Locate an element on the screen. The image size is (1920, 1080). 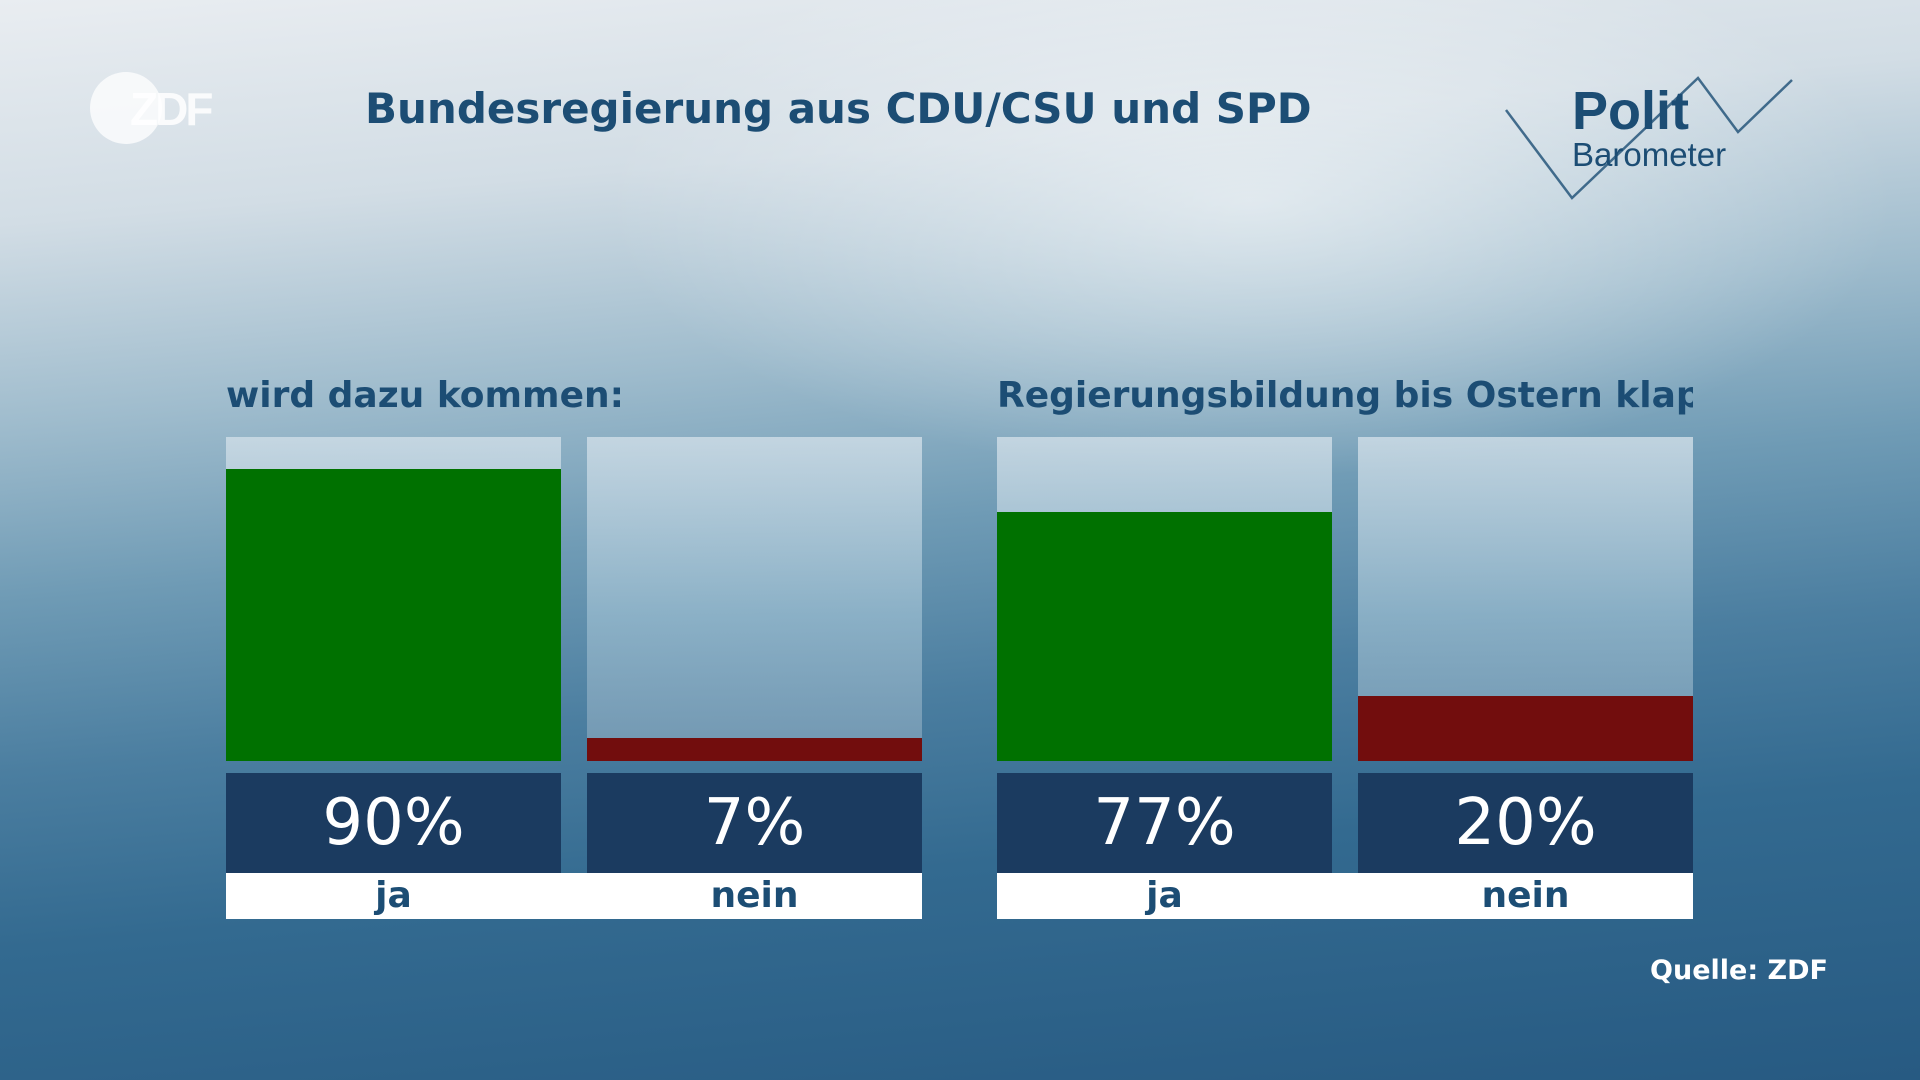
zdf-logo: ZDF is located at coordinates (160, 108).